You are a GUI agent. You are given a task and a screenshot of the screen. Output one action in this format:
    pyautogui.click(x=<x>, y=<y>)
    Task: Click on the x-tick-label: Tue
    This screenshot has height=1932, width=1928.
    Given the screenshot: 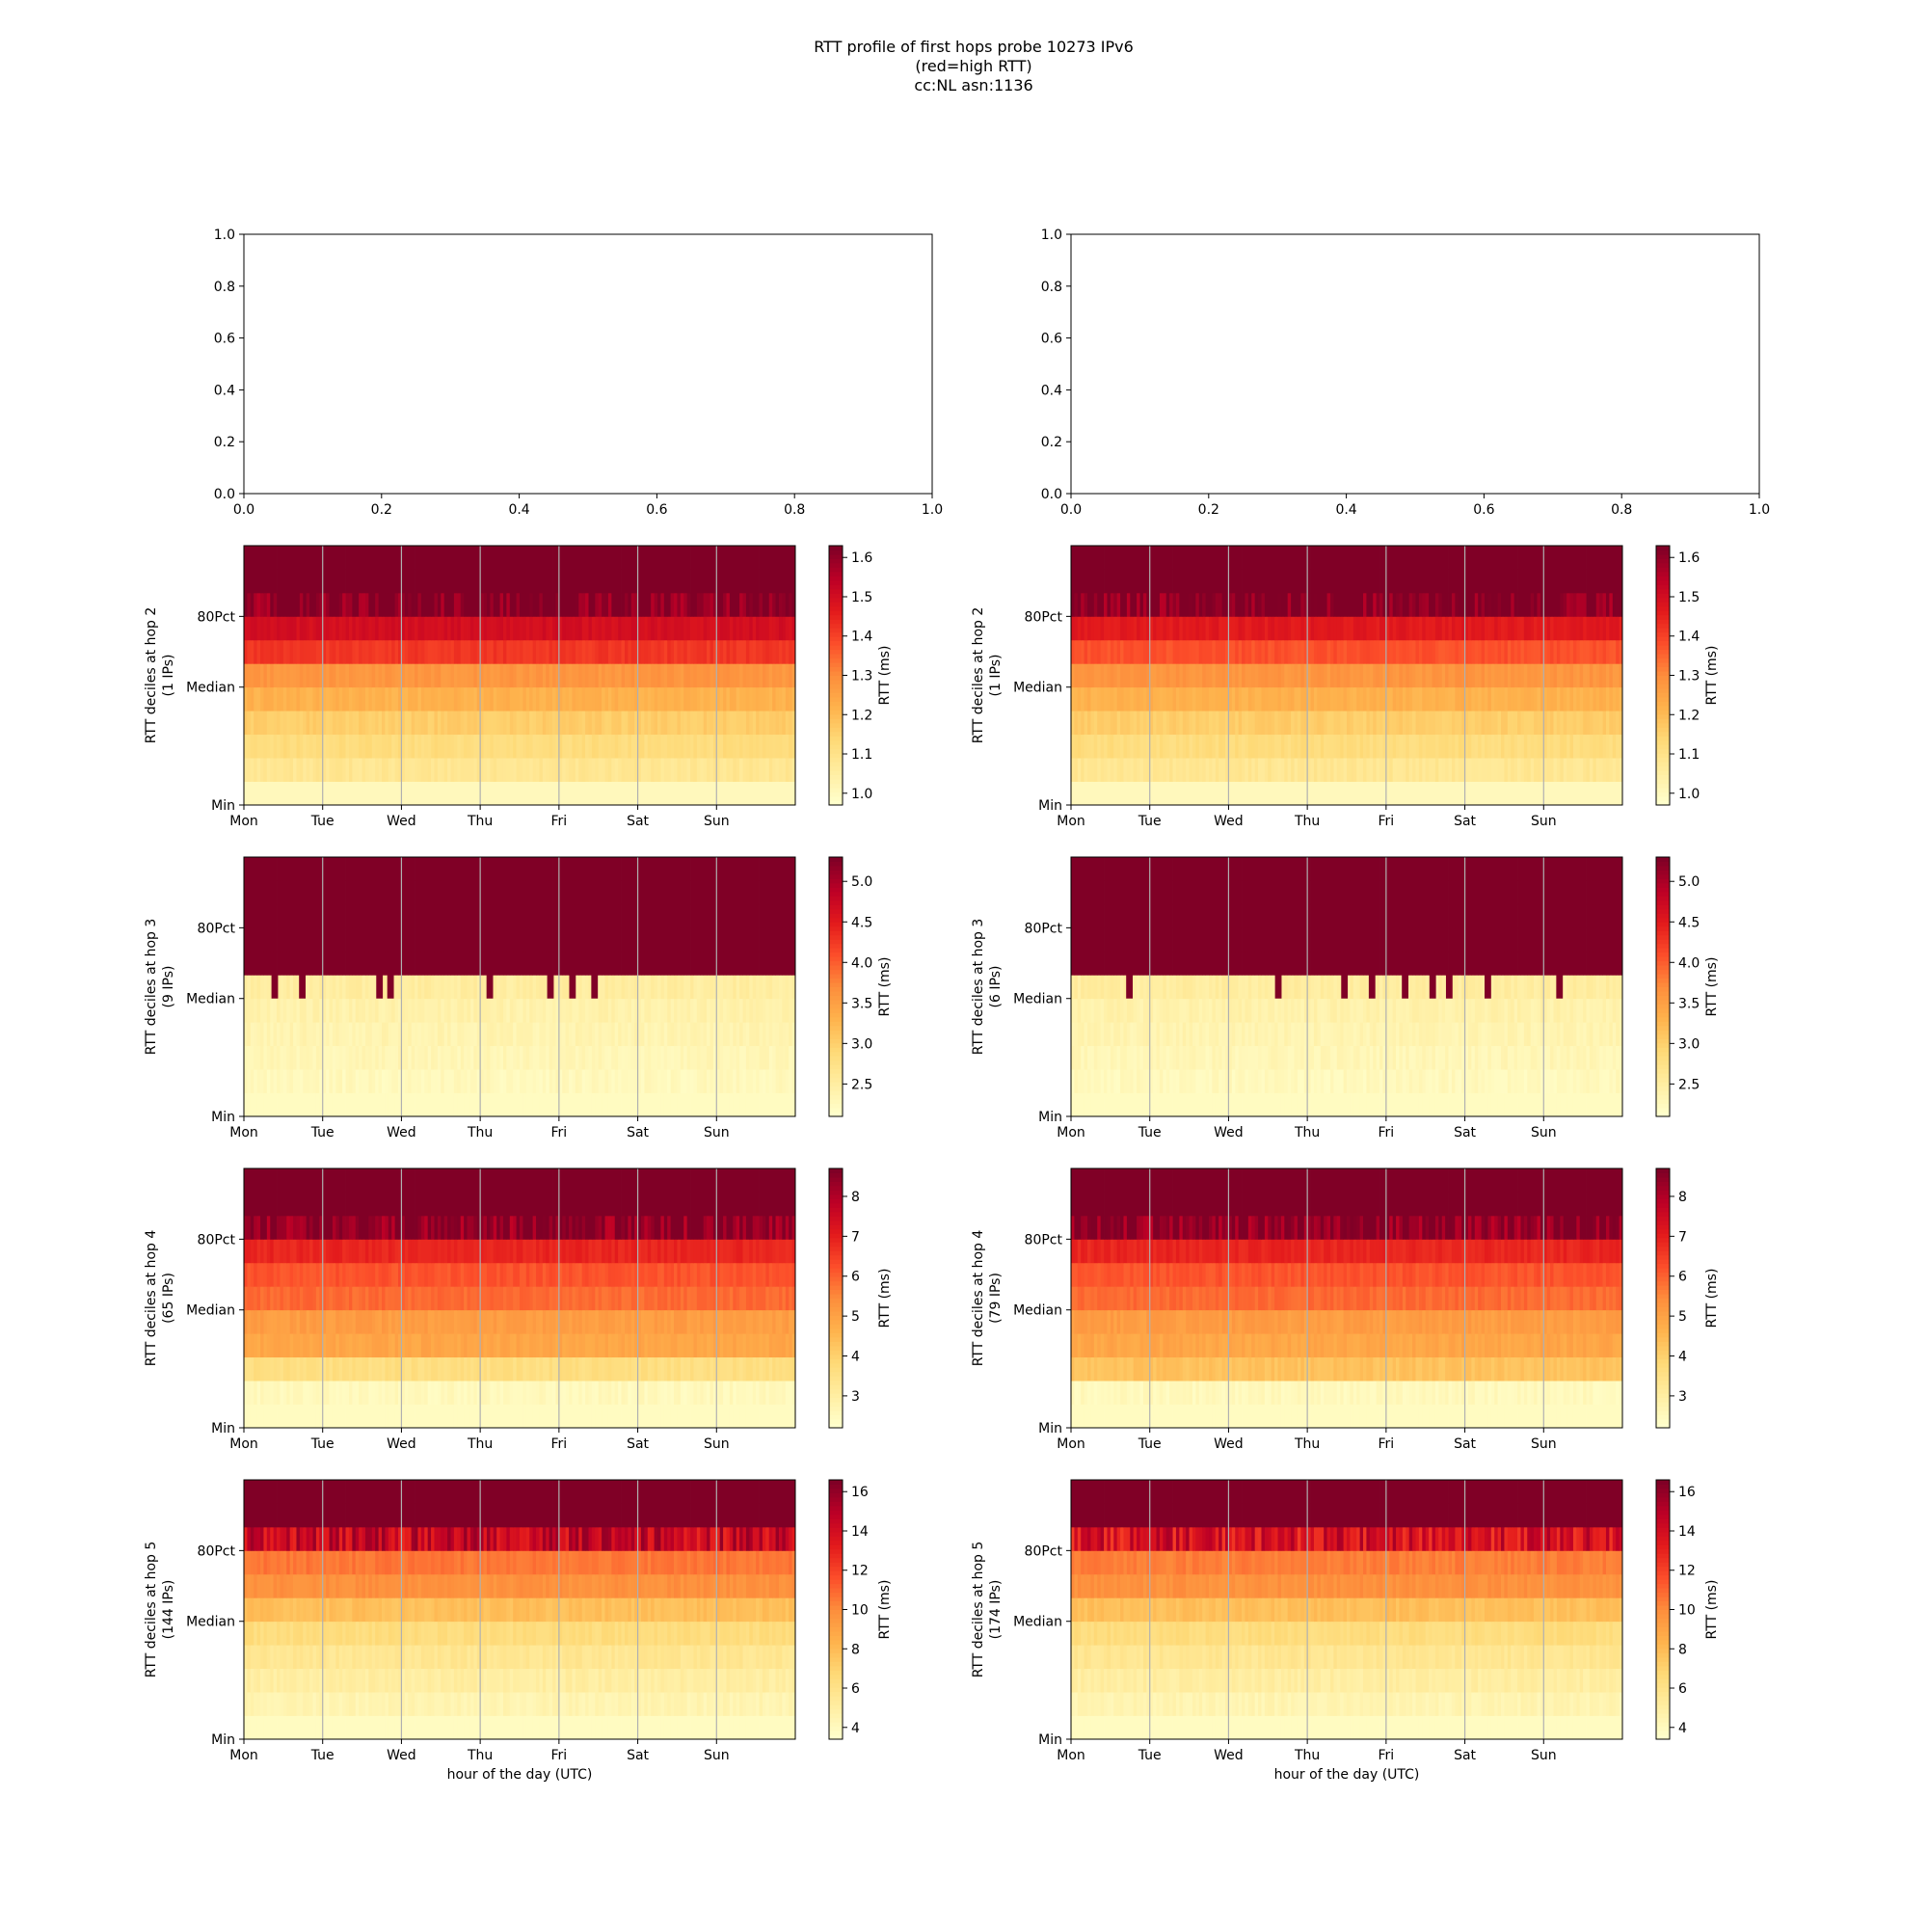 What is the action you would take?
    pyautogui.click(x=322, y=822)
    